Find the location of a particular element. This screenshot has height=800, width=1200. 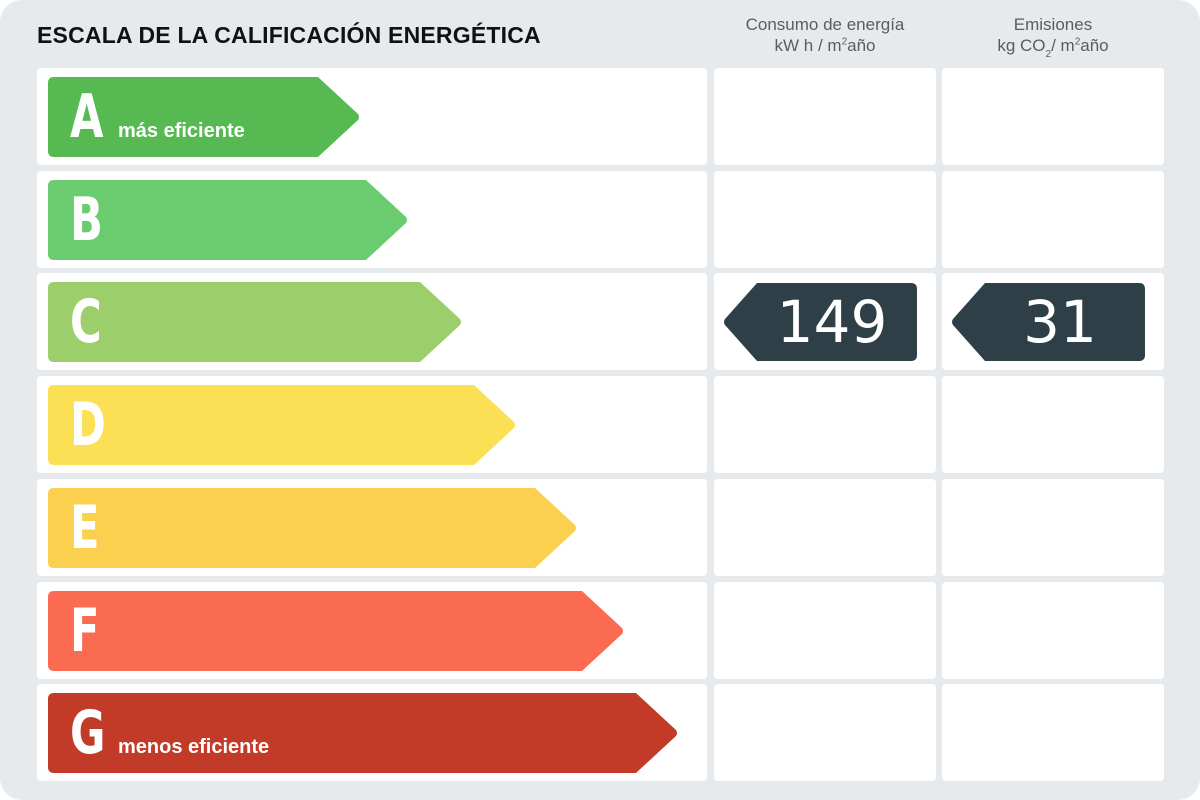

emissions-indicator: 31 is located at coordinates (1048, 322).